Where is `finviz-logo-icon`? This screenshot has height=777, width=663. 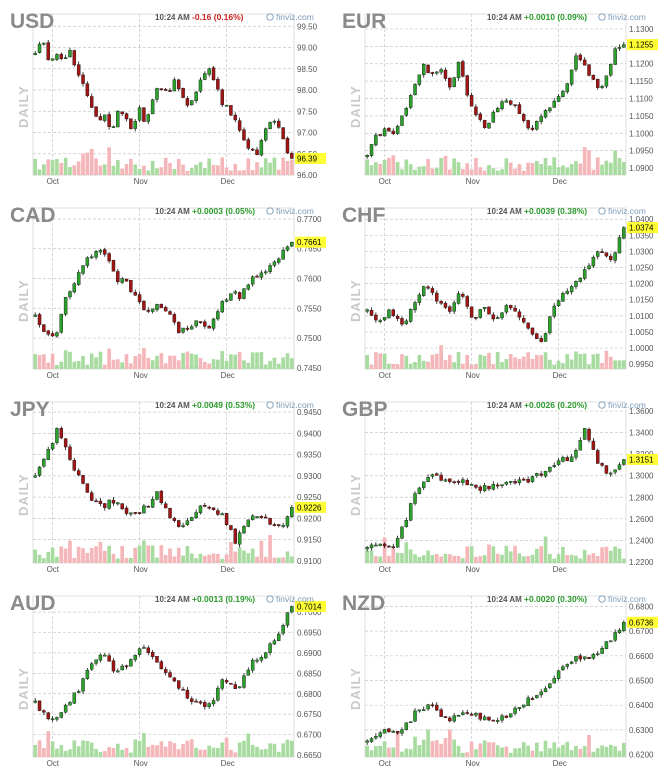
finviz-logo-icon is located at coordinates (270, 599).